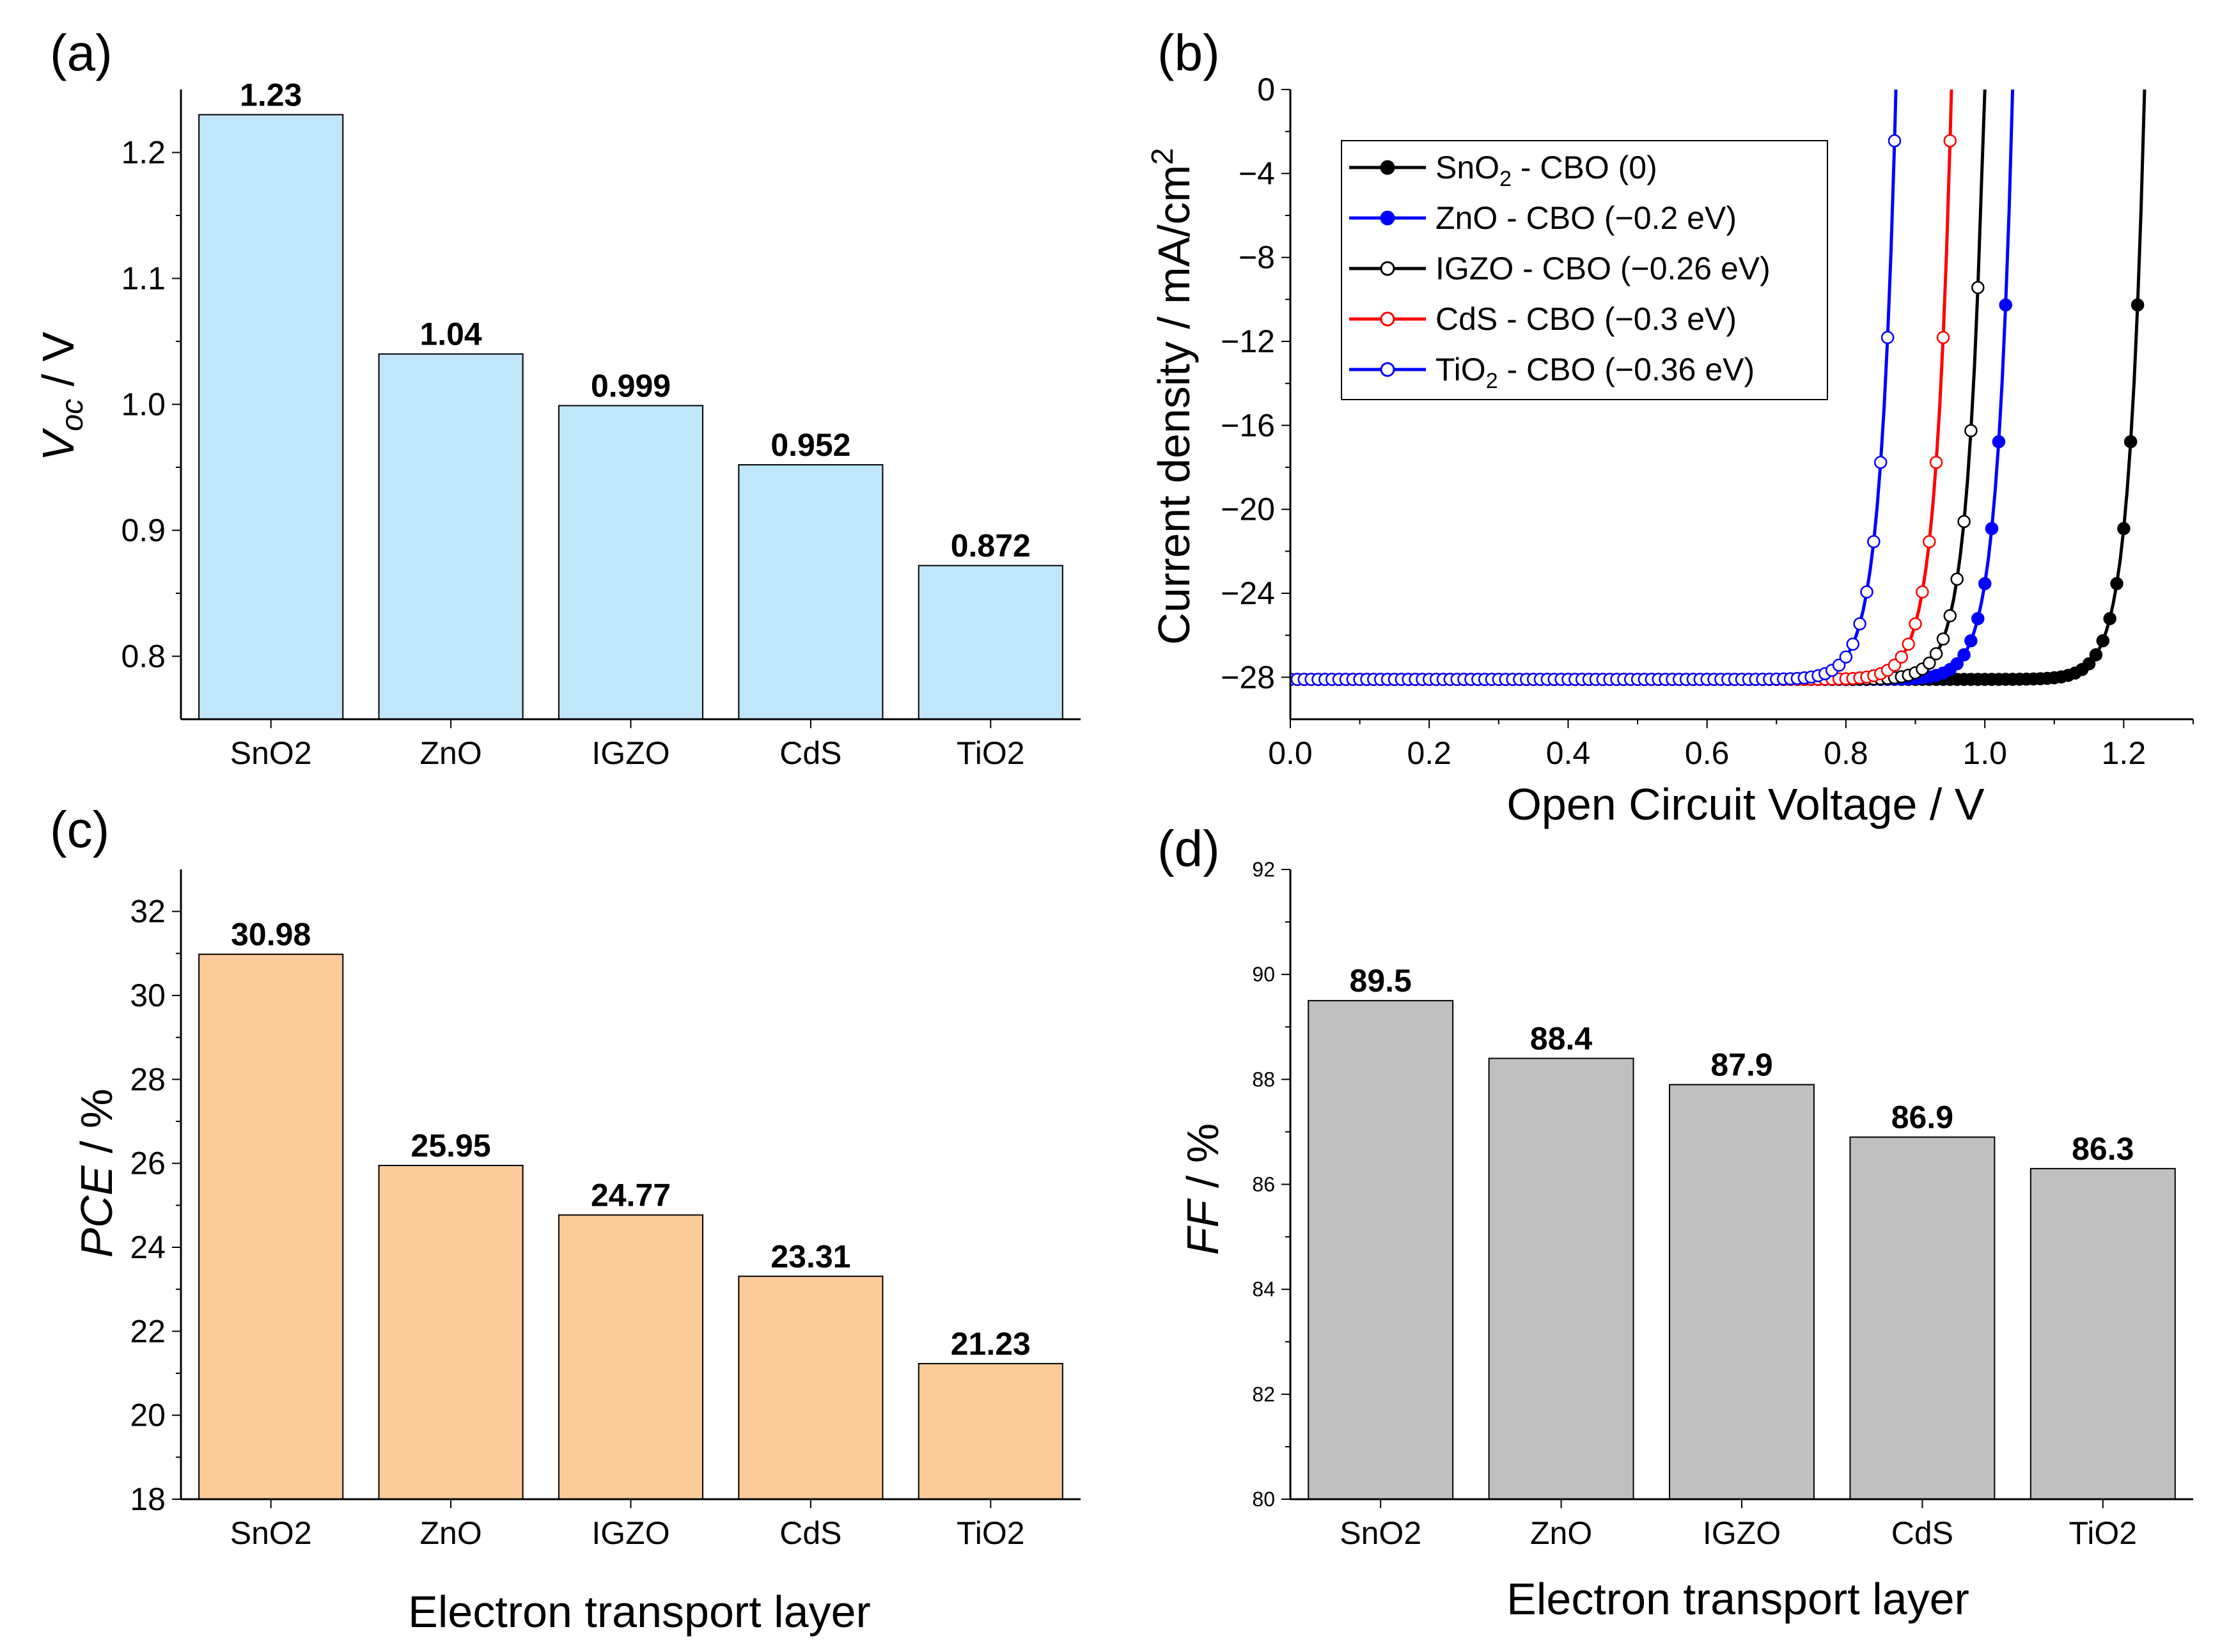 This screenshot has width=2213, height=1652. What do you see at coordinates (631, 562) in the screenshot?
I see `a-bar-igzo` at bounding box center [631, 562].